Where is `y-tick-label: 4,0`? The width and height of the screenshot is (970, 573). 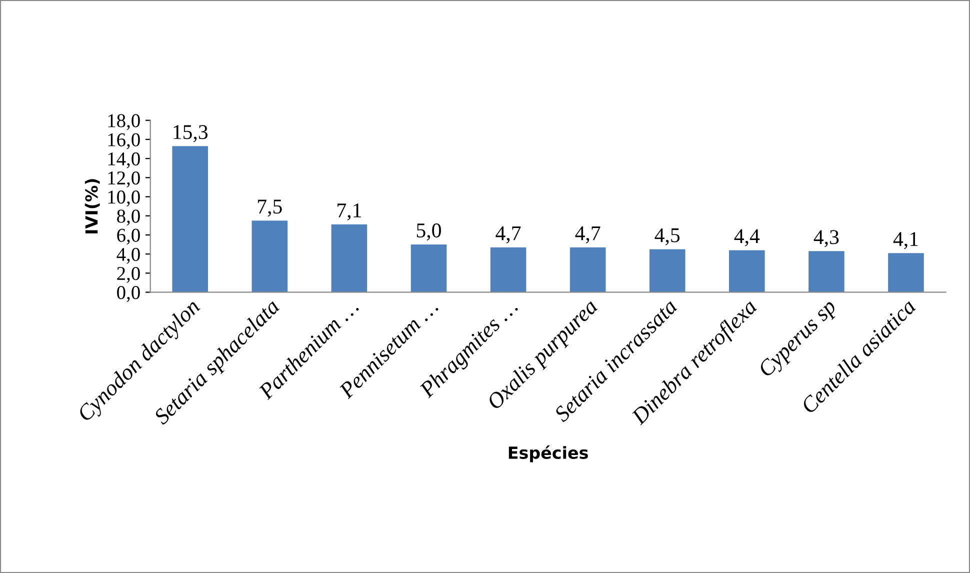 y-tick-label: 4,0 is located at coordinates (128, 256).